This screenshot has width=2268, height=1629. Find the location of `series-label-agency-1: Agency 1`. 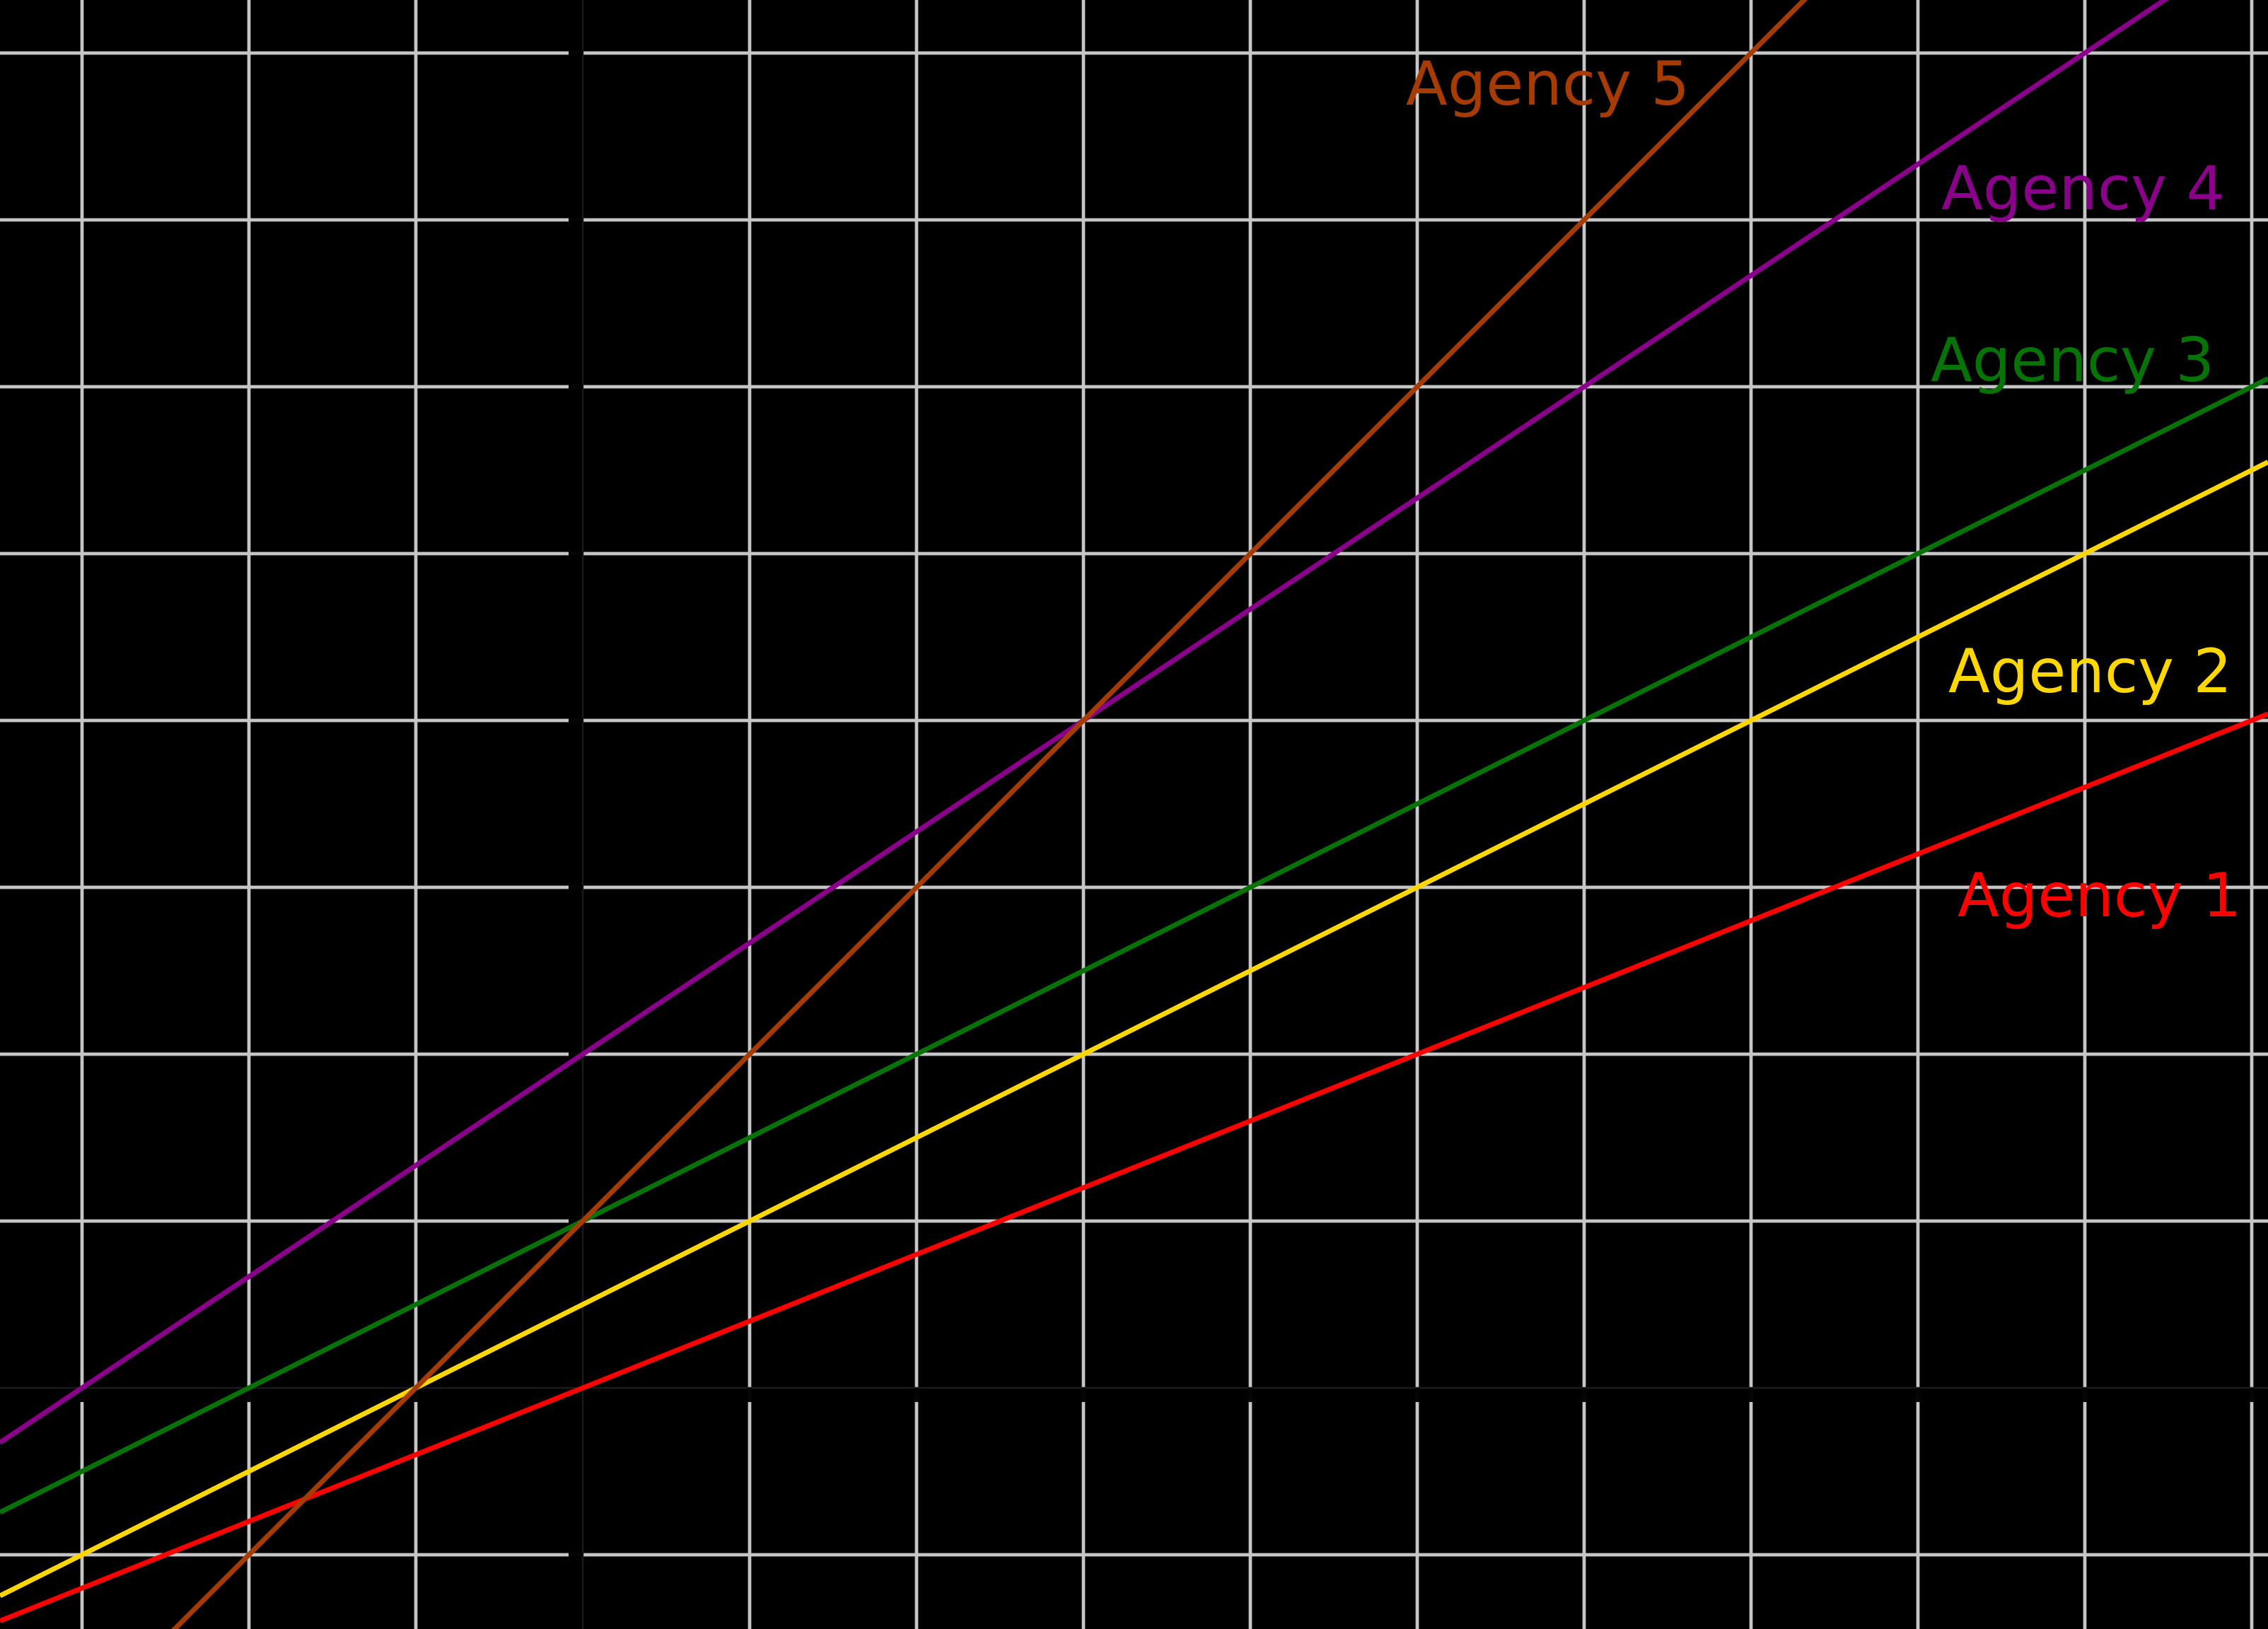

series-label-agency-1: Agency 1 is located at coordinates (2100, 895).